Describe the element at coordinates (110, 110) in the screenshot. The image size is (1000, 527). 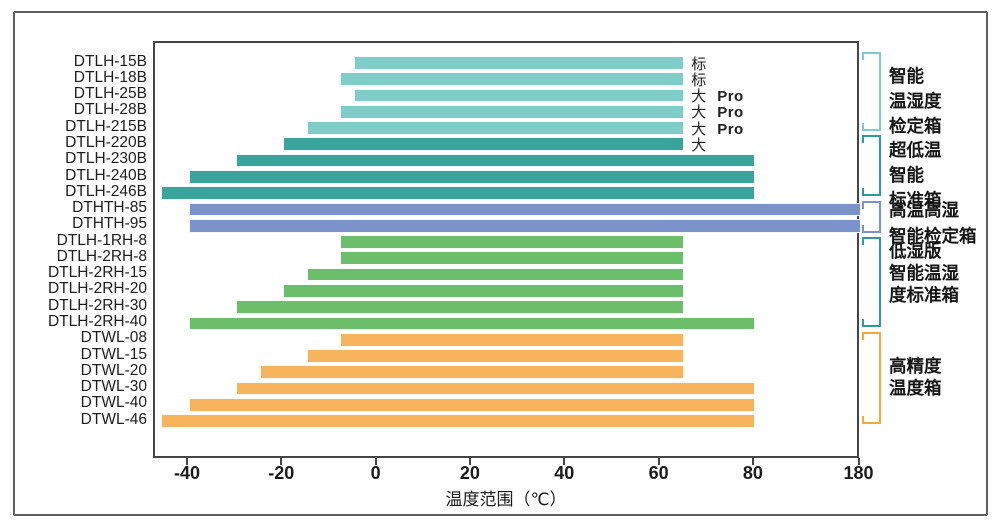
I see `y-axis-label: DTLH-28B` at that location.